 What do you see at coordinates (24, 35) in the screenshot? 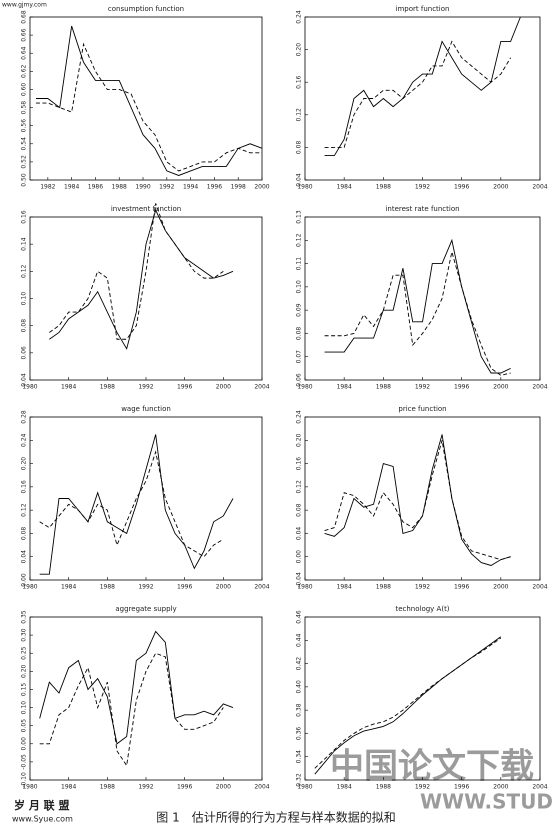
I see `y-tick-label: 0.66` at bounding box center [24, 35].